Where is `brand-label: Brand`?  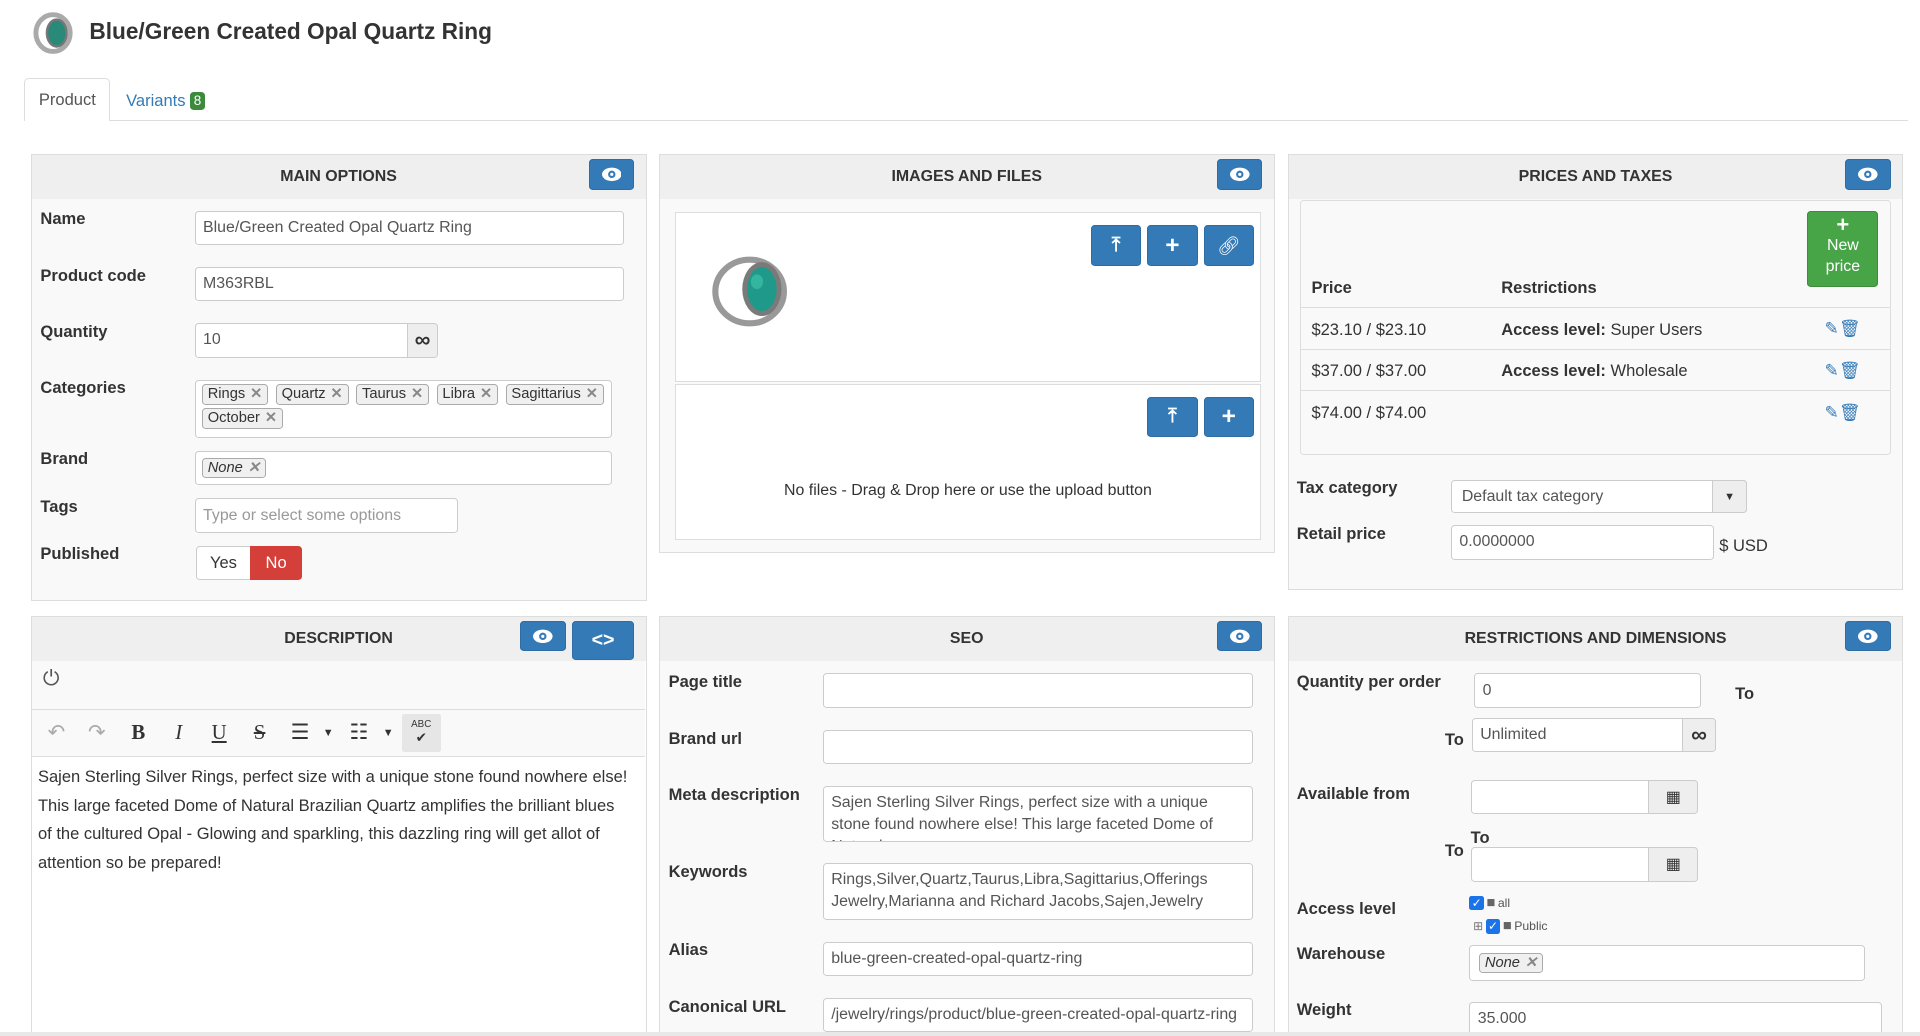
brand-label: Brand is located at coordinates (64, 459).